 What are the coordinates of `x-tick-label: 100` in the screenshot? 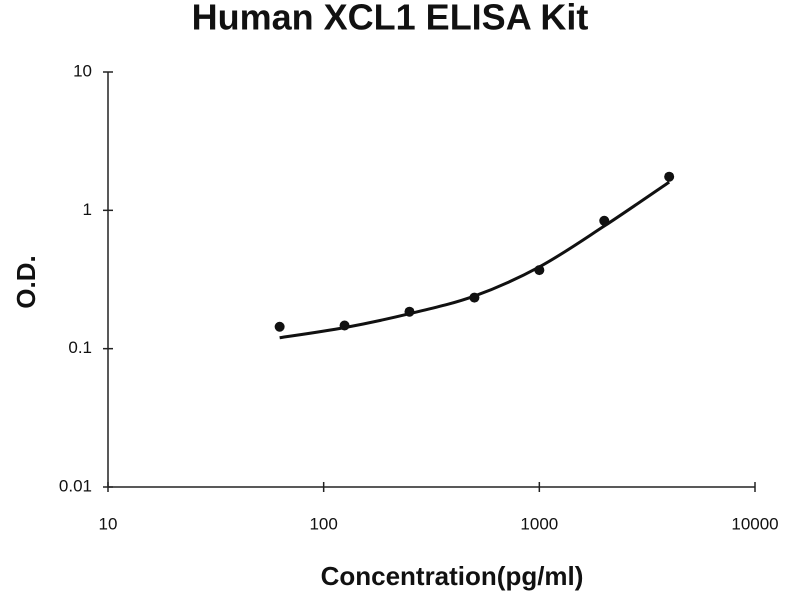 It's located at (323, 523).